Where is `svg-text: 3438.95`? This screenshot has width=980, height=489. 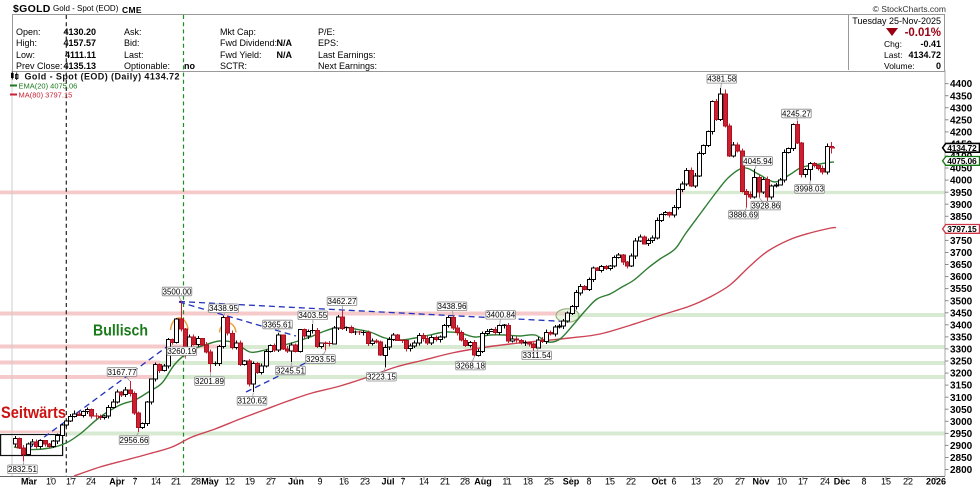
svg-text: 3438.95 is located at coordinates (223, 308).